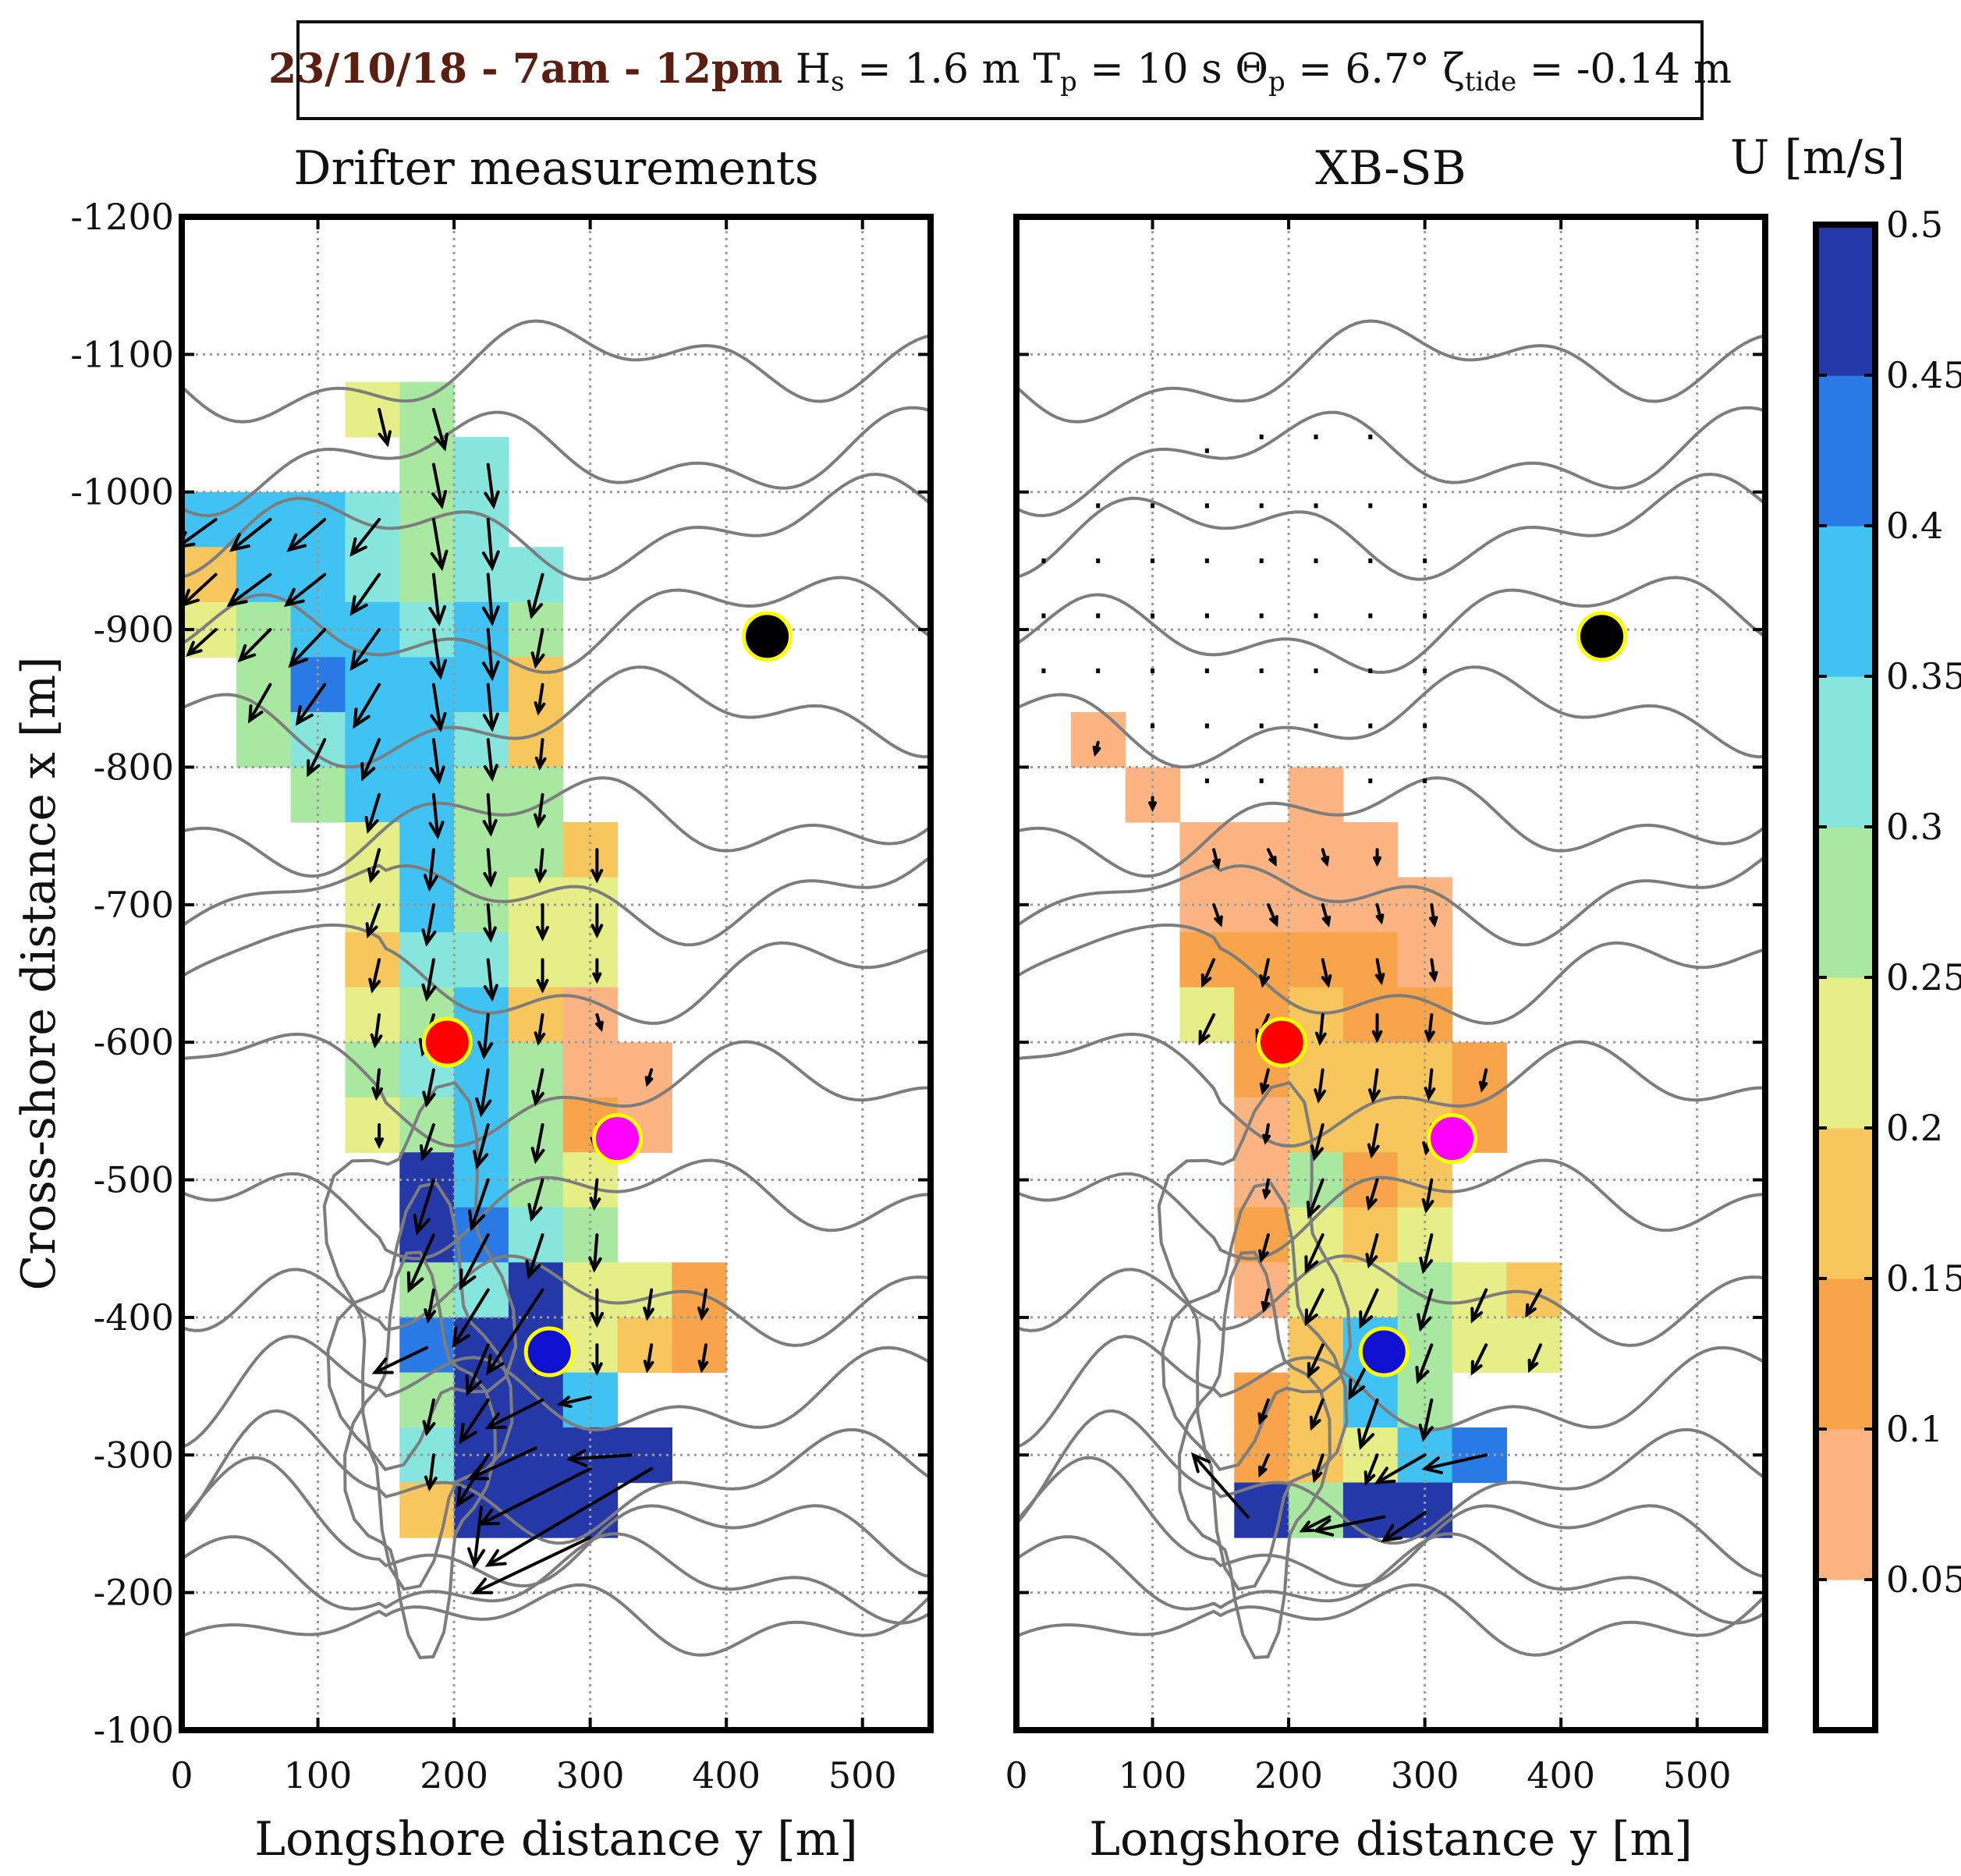 Image resolution: width=1961 pixels, height=1876 pixels. What do you see at coordinates (1452, 1139) in the screenshot?
I see `marker-magenta` at bounding box center [1452, 1139].